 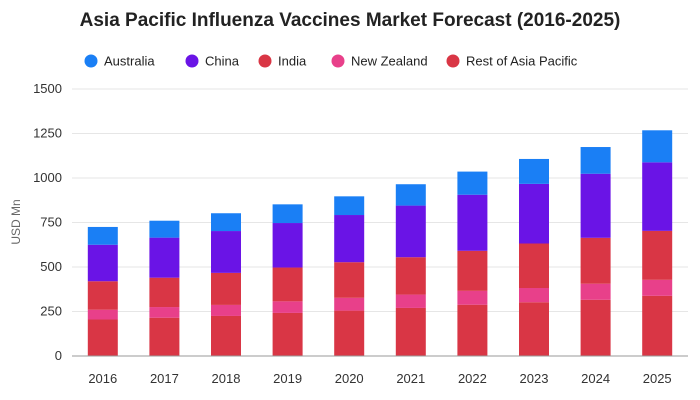 What do you see at coordinates (534, 295) in the screenshot?
I see `bar-new-zealand-2023` at bounding box center [534, 295].